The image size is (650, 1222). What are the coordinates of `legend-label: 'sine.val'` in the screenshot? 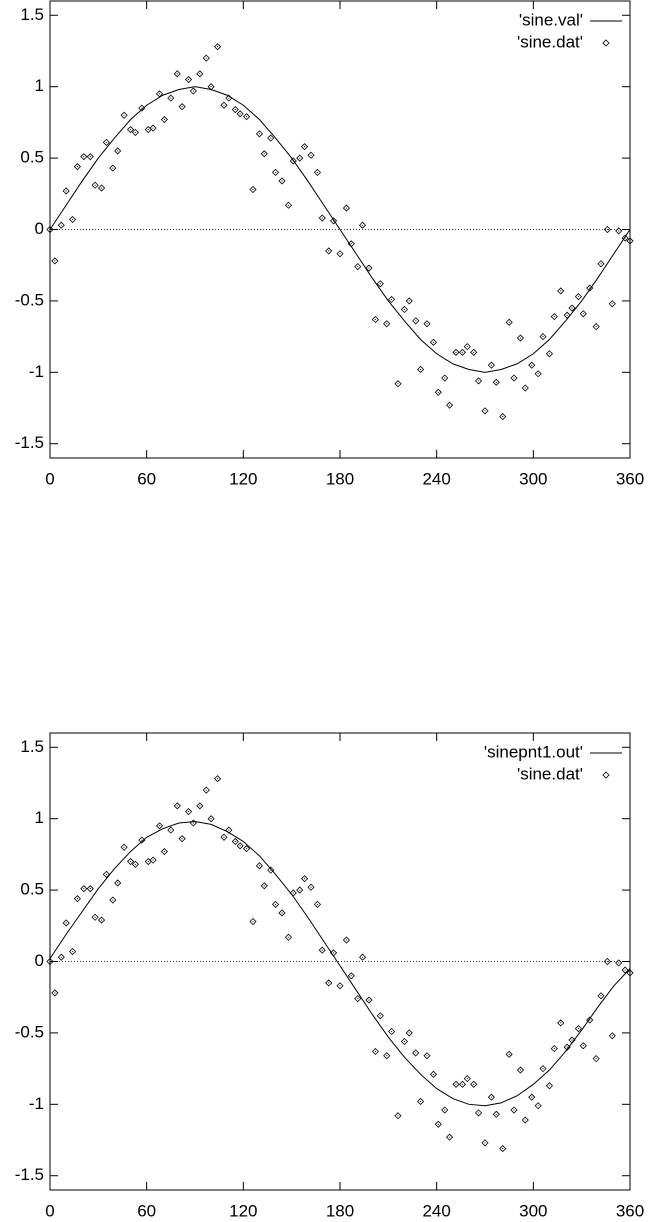 It's located at (551, 19).